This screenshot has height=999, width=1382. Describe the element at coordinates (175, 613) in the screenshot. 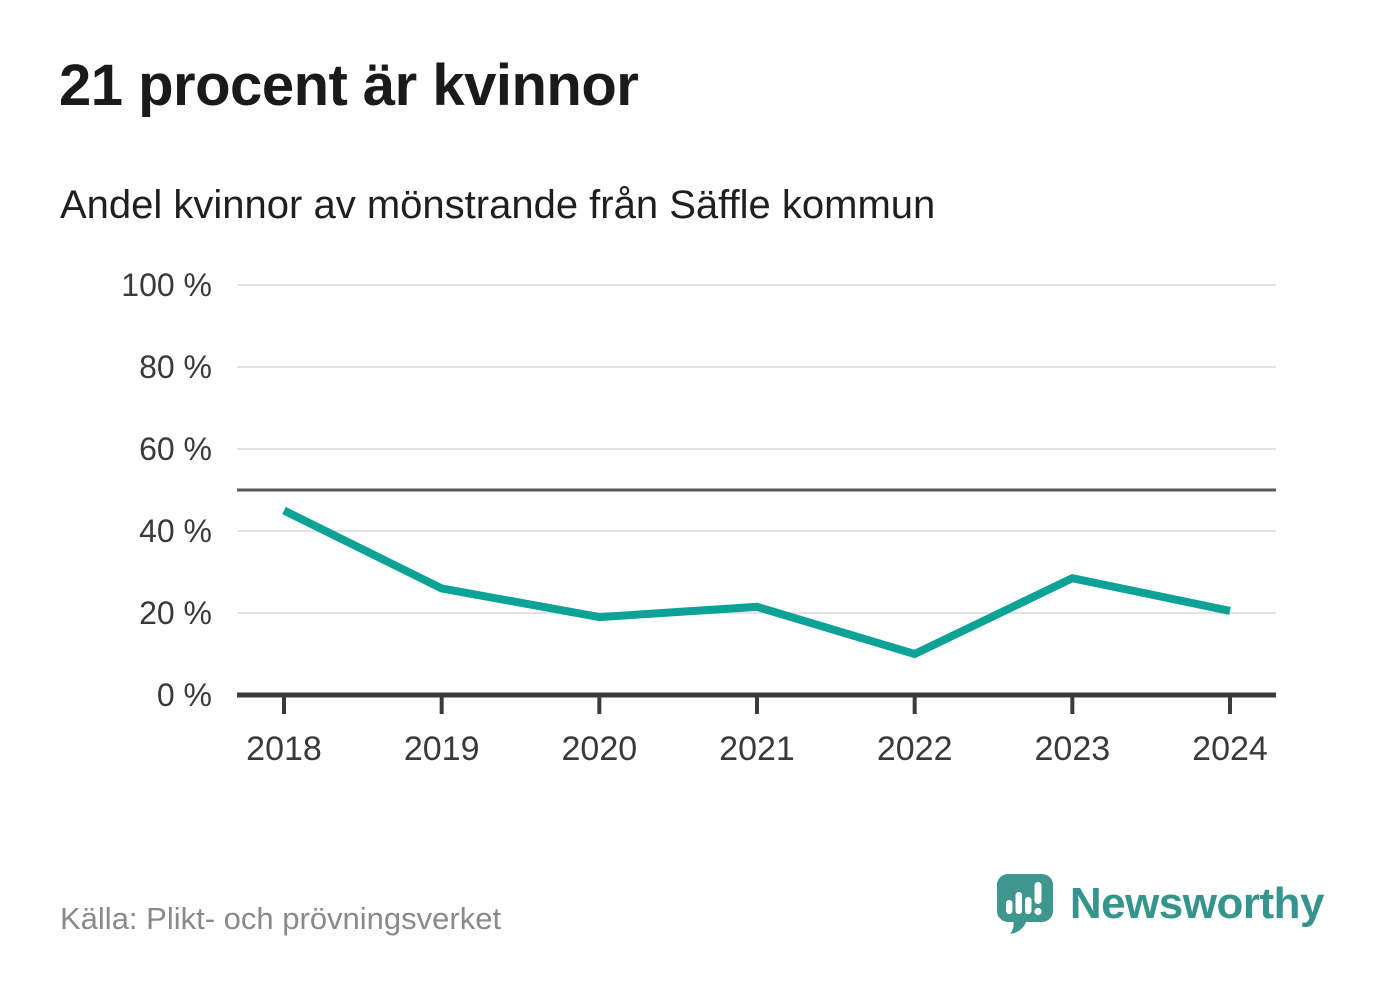

I see `y-tick-label: 20 %` at that location.